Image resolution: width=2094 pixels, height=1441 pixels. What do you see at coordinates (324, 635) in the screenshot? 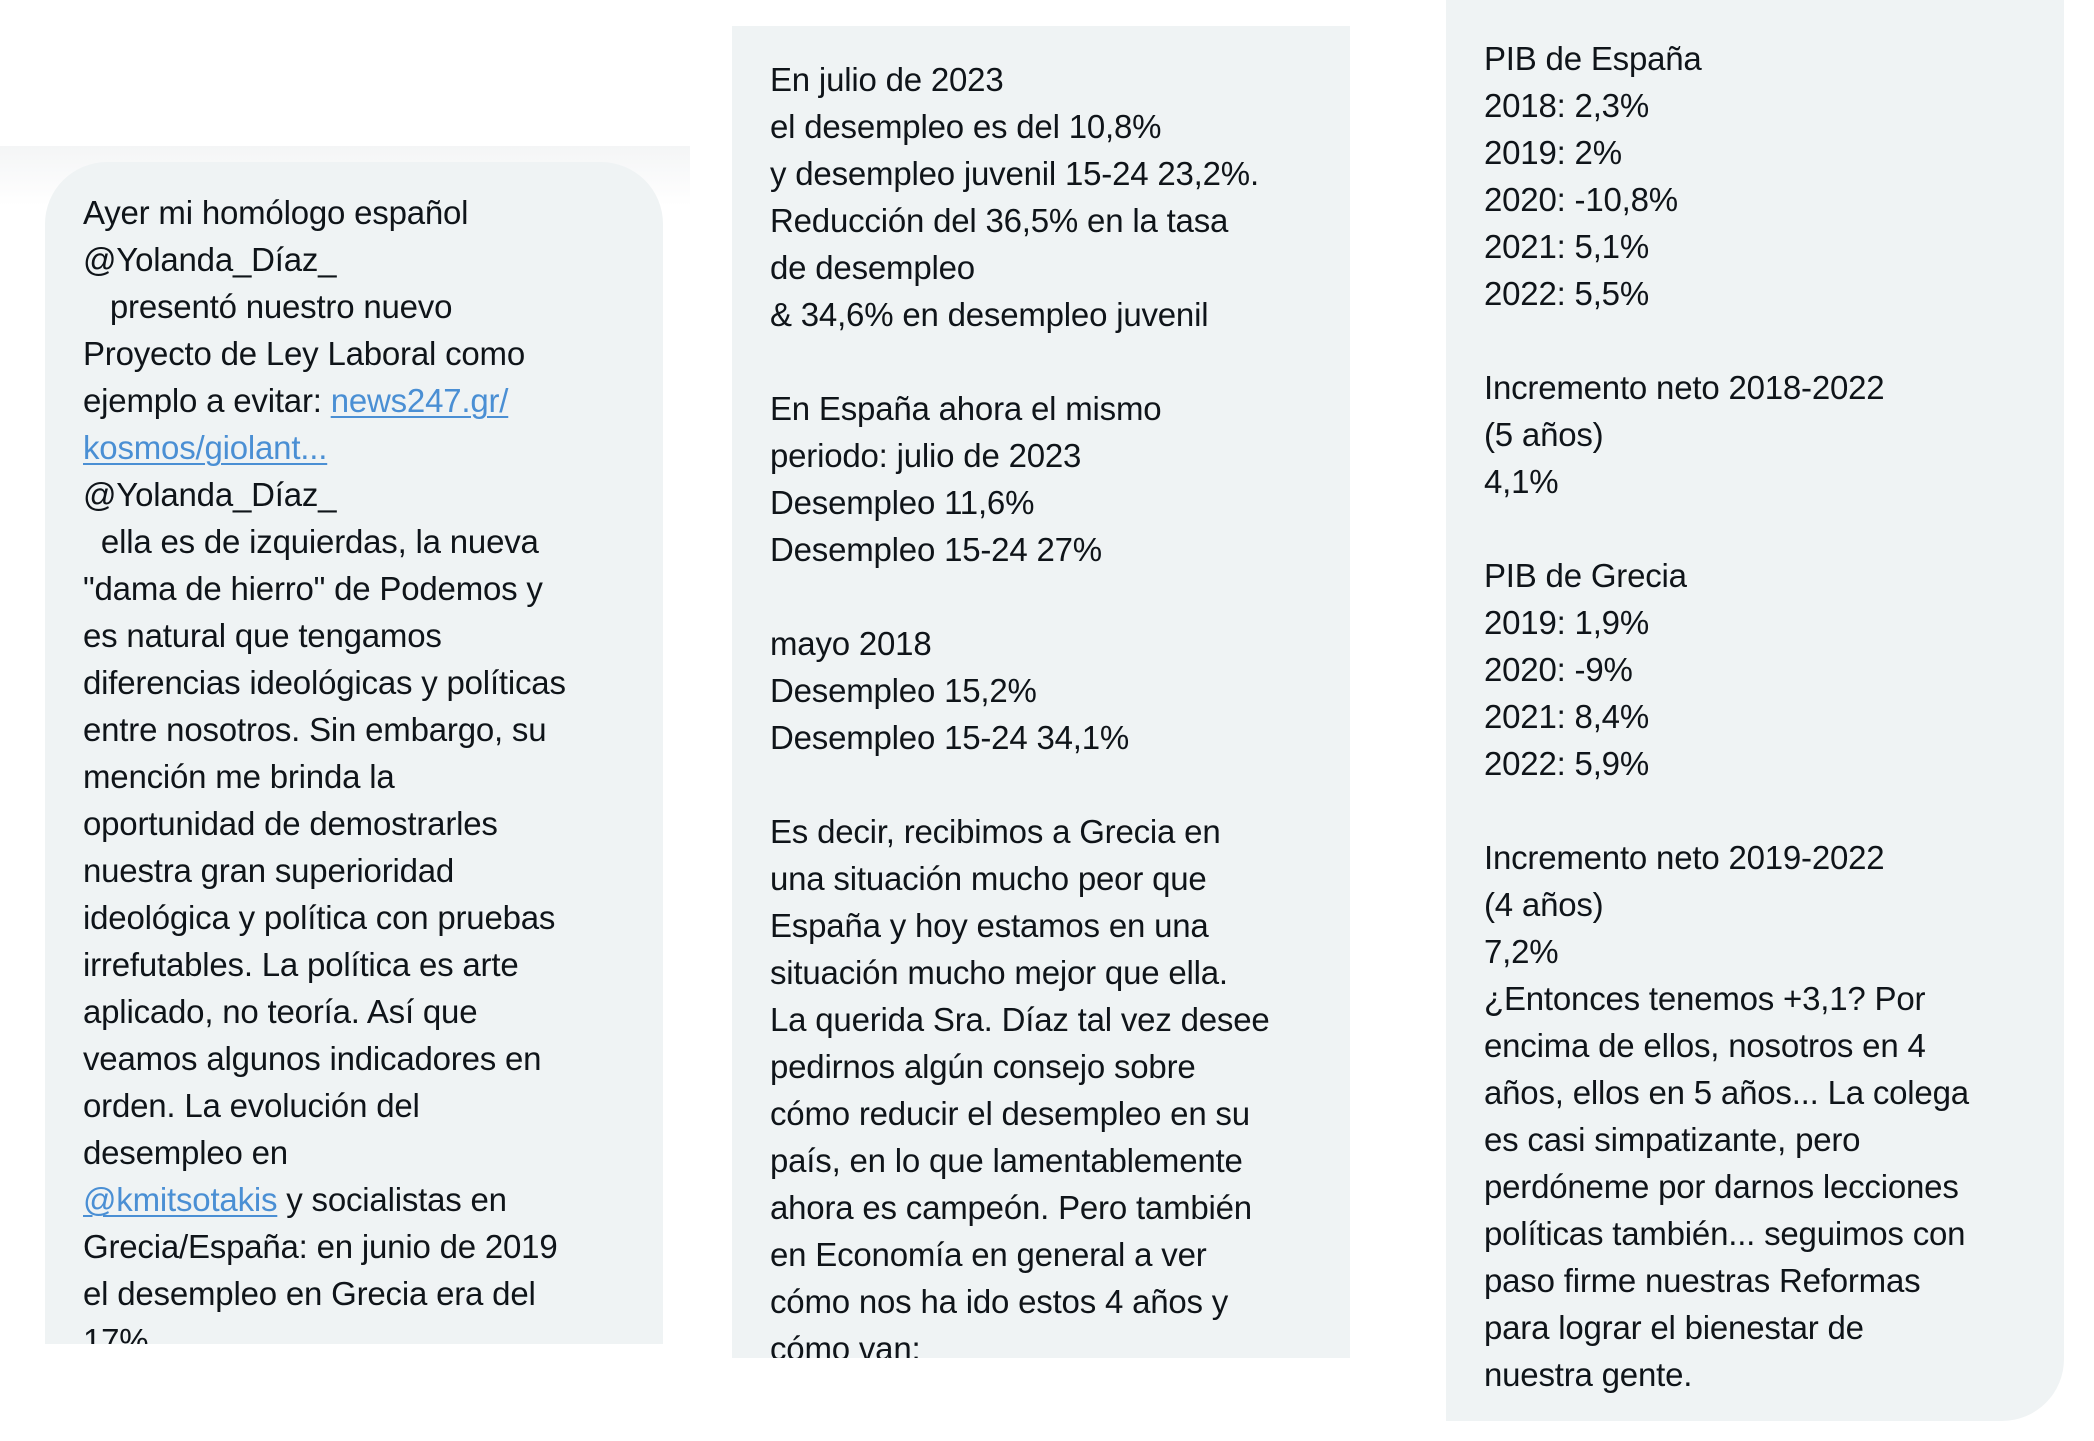
I see `text-line: es natural que tengamos` at bounding box center [324, 635].